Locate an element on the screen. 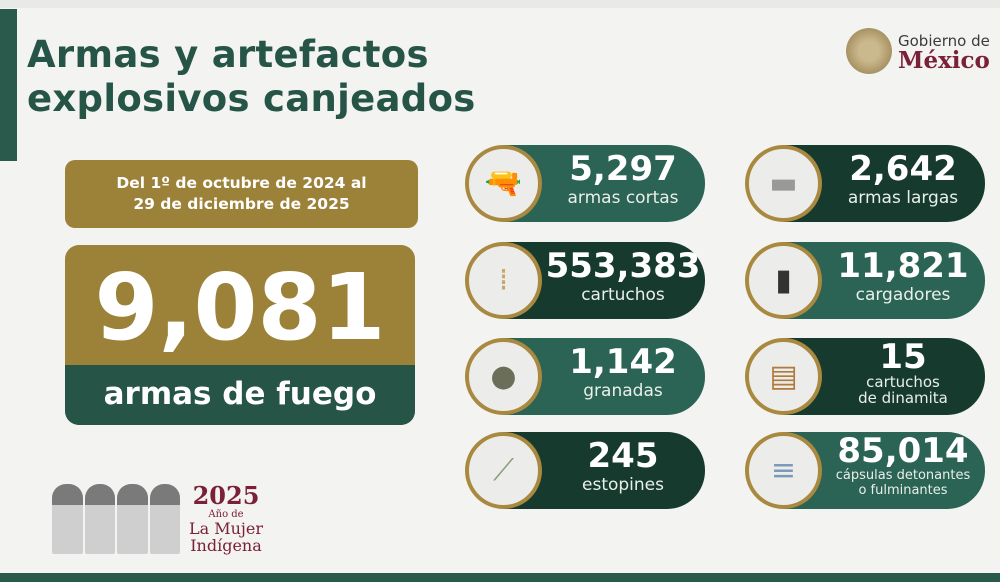  stat-label: granadas is located at coordinates (623, 391).